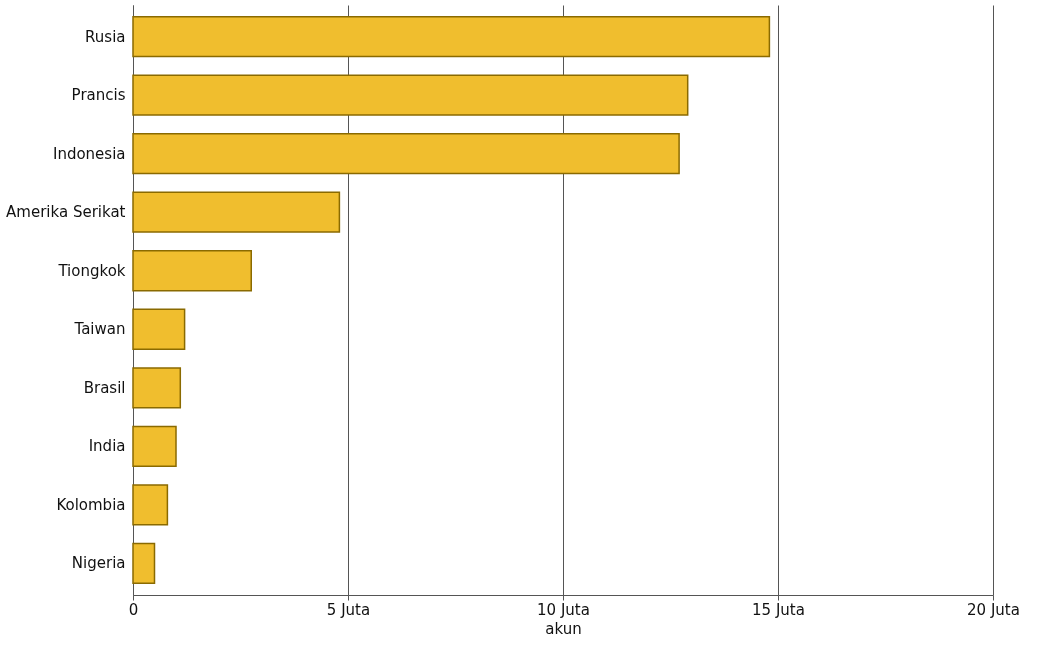 The height and width of the screenshot is (661, 1061). What do you see at coordinates (99, 329) in the screenshot?
I see `y-tick-label: Taiwan` at bounding box center [99, 329].